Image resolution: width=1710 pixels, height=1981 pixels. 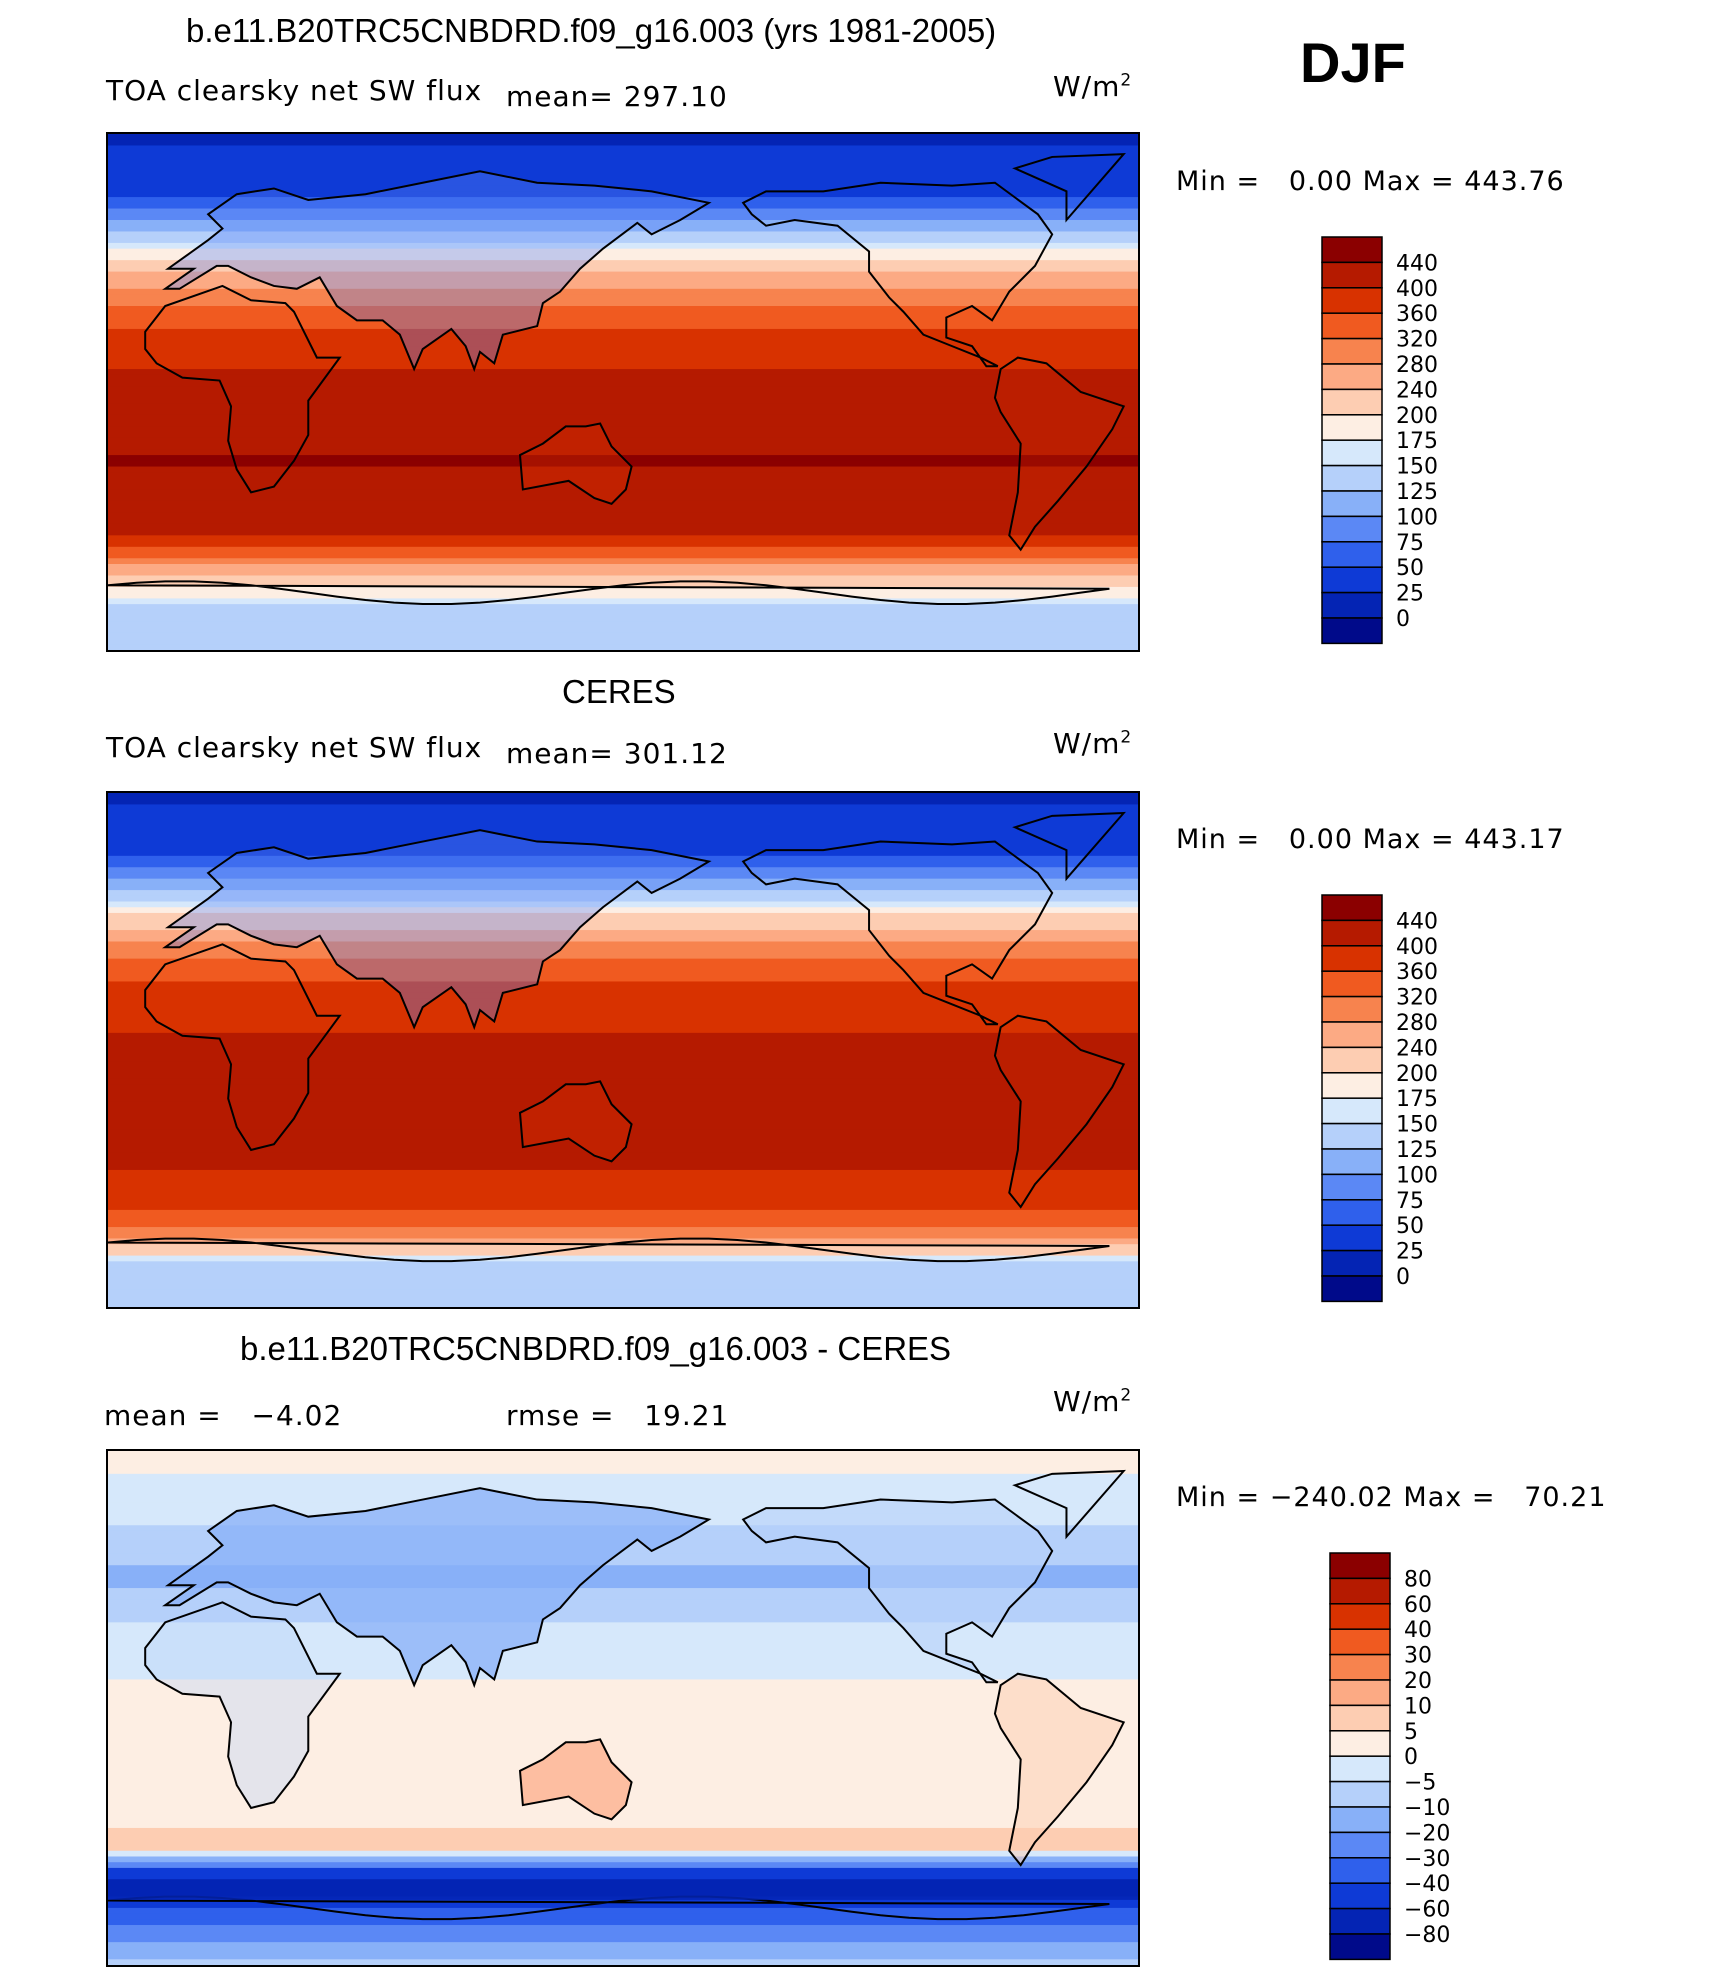 I want to click on antarctica-coast, so click(x=609, y=1908).